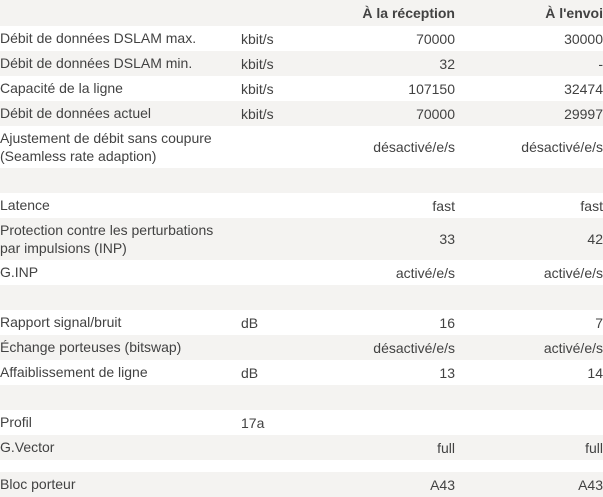 This screenshot has width=603, height=497. I want to click on table-row: G.Vector full full, so click(301, 447).